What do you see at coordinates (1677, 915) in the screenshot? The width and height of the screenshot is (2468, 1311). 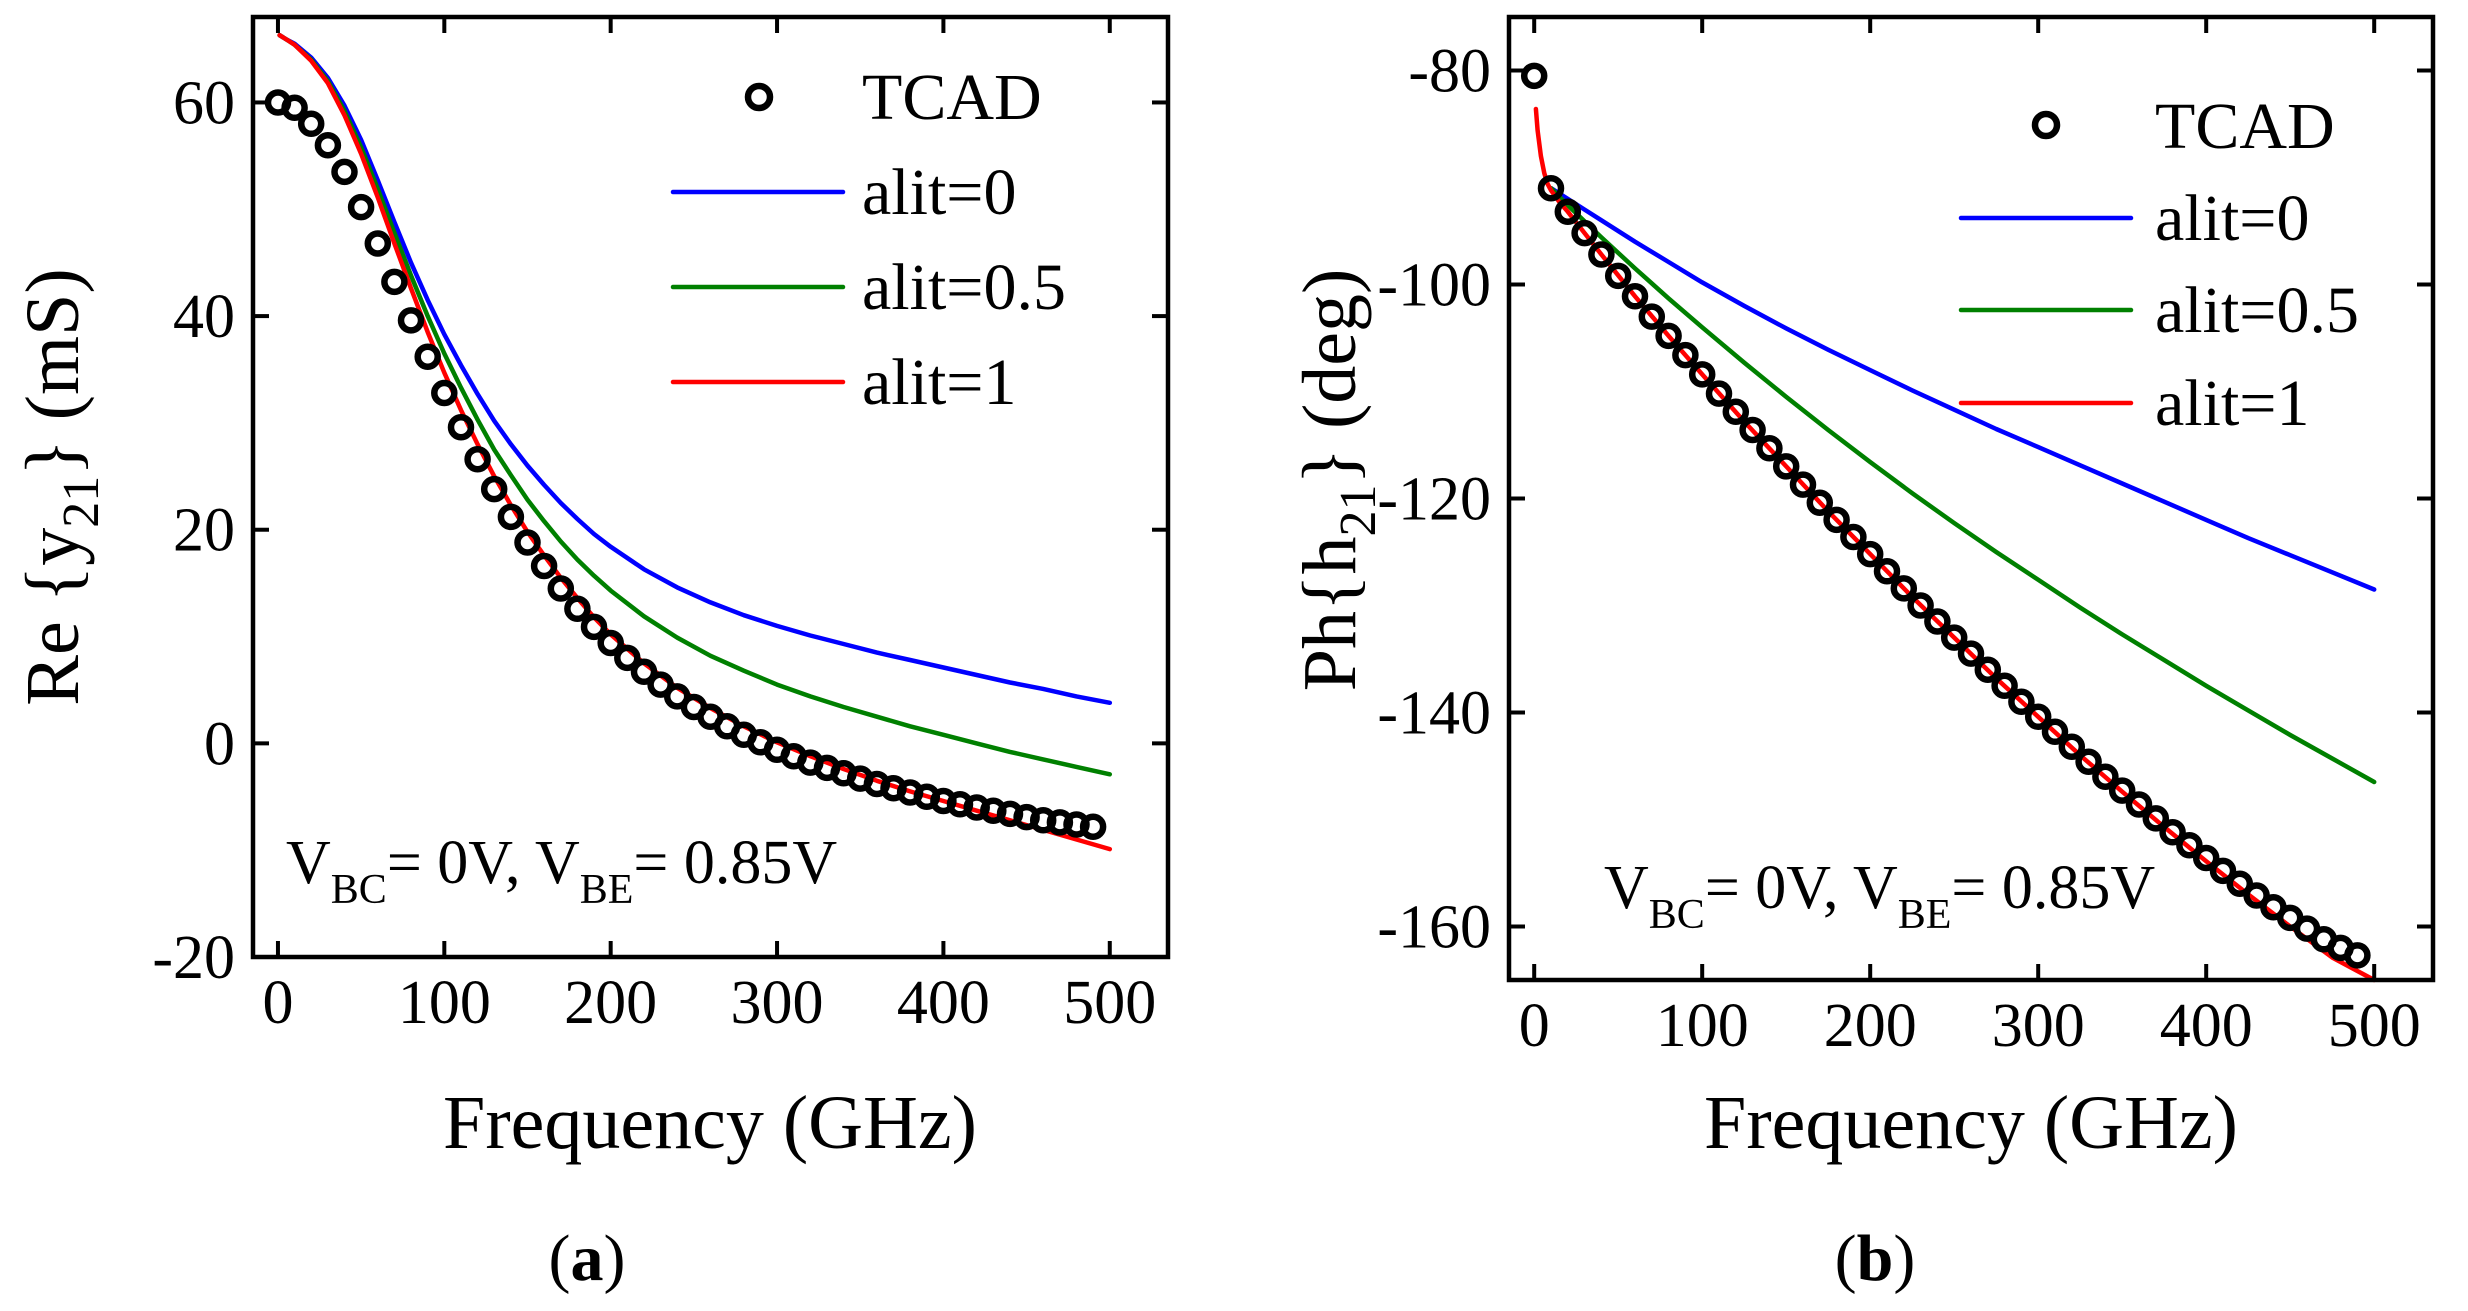 I see `panel-b-annot-bc-subscript: BC` at bounding box center [1677, 915].